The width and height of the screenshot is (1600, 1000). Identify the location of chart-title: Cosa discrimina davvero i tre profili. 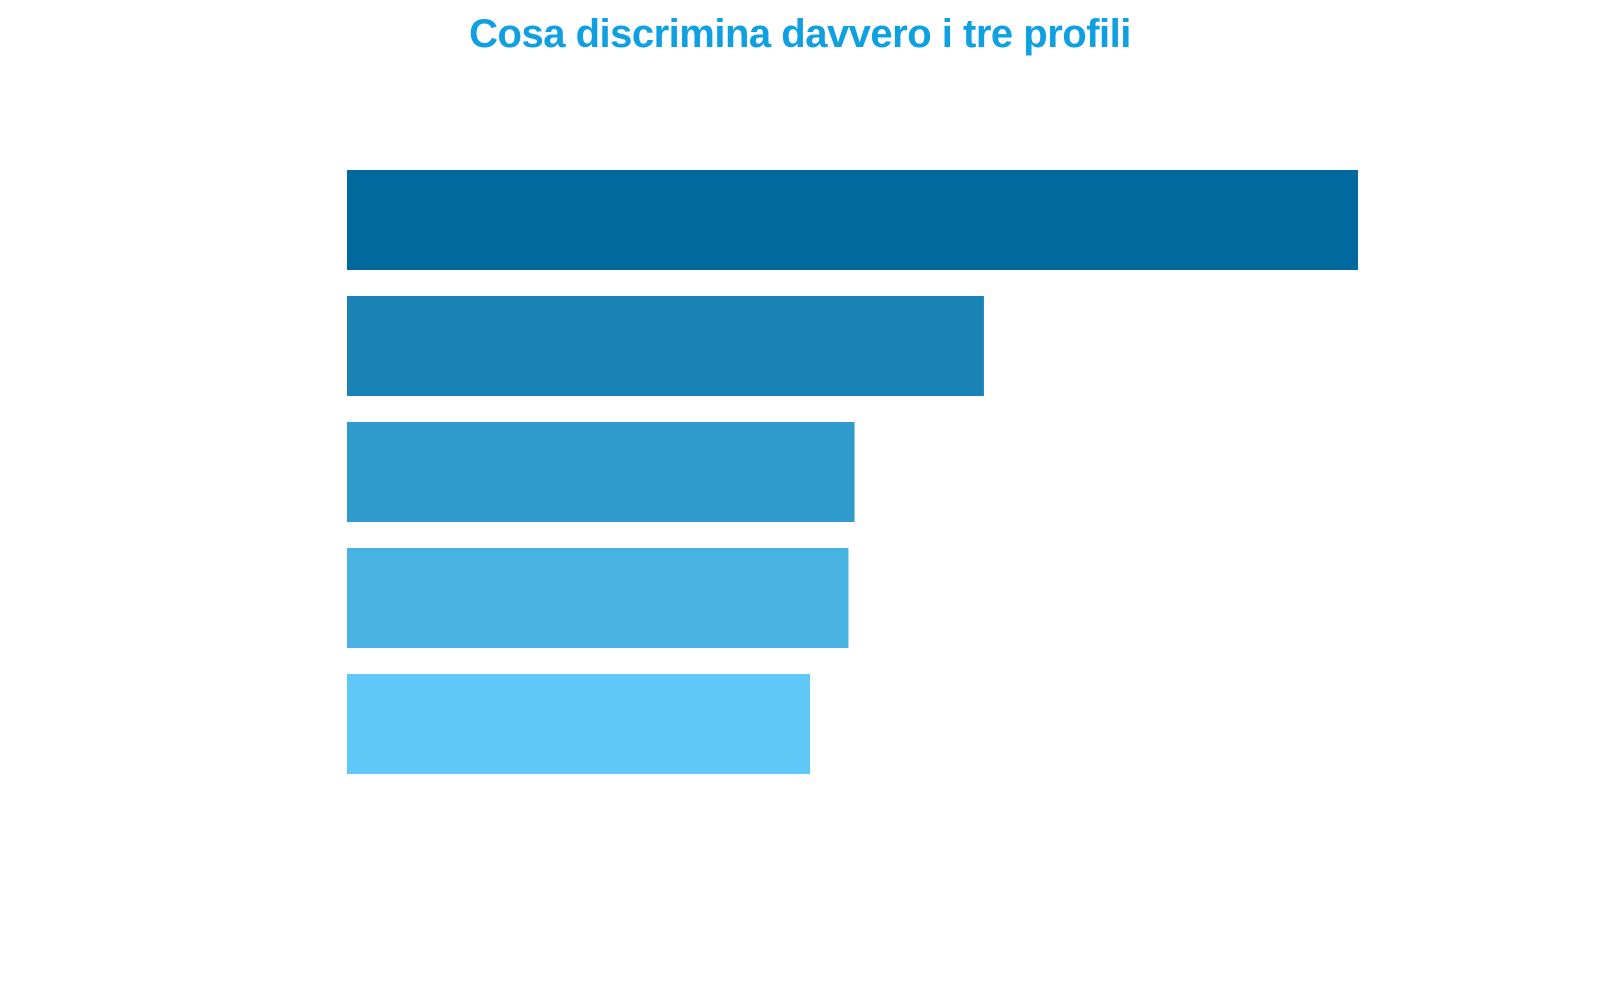
(800, 34).